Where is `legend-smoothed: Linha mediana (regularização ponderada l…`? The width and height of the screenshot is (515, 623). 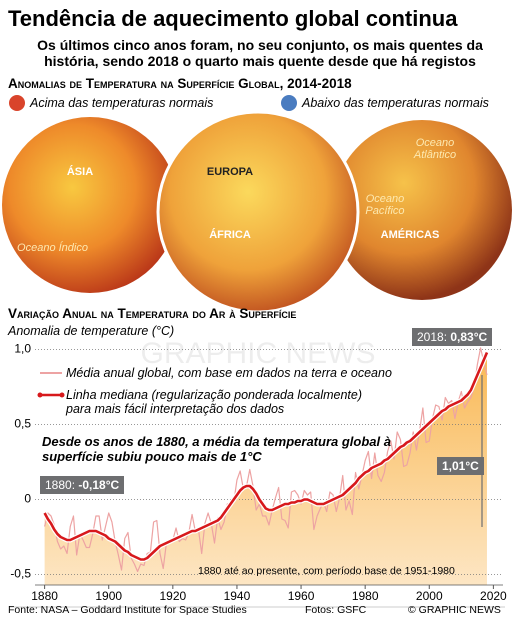
legend-smoothed: Linha mediana (regularização ponderada l… is located at coordinates (214, 402).